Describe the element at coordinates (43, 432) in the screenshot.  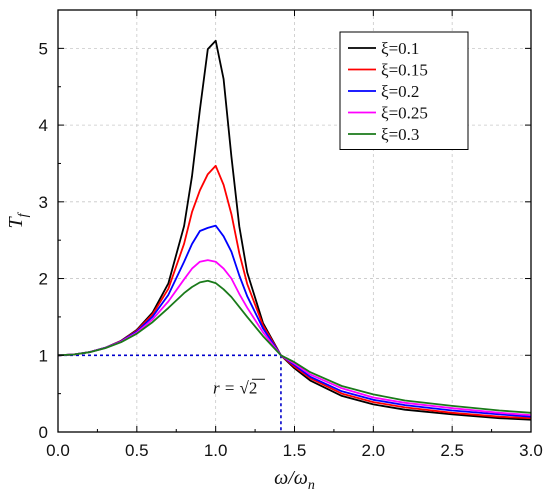
I see `y-tick-label: 0` at that location.